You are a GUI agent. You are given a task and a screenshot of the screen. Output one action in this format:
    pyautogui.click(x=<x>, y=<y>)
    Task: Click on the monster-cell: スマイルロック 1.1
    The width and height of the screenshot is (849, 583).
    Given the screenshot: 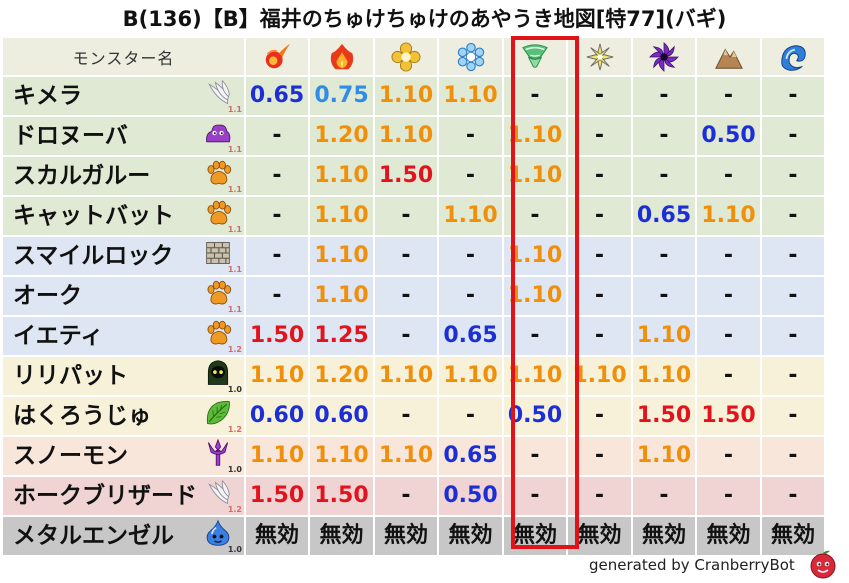 What is the action you would take?
    pyautogui.click(x=123, y=256)
    